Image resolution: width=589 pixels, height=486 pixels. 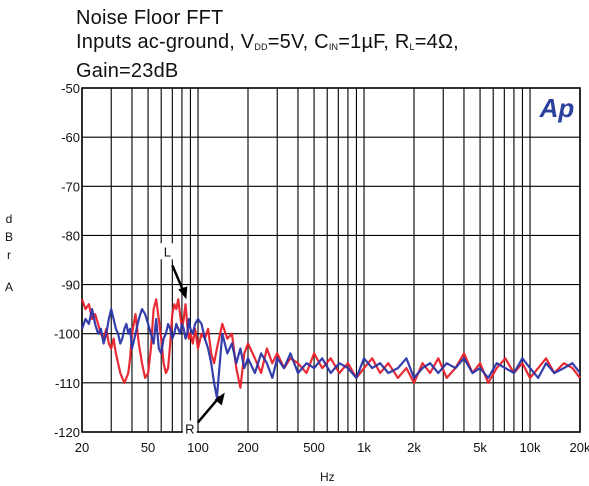 What do you see at coordinates (248, 447) in the screenshot?
I see `x-tick-label: 200` at bounding box center [248, 447].